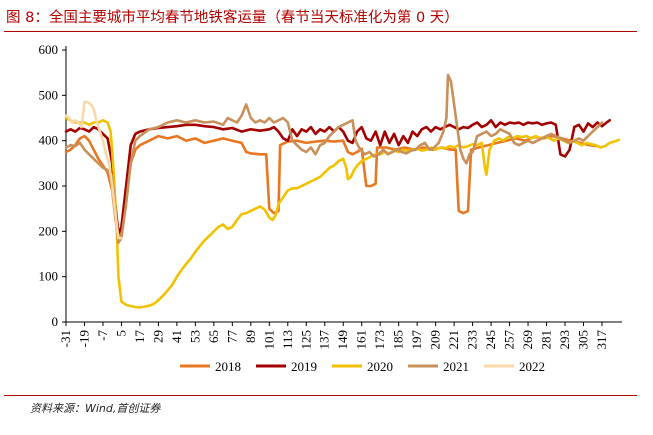 This screenshot has height=435, width=653. What do you see at coordinates (490, 340) in the screenshot?
I see `x-tick-label: 245` at bounding box center [490, 340].